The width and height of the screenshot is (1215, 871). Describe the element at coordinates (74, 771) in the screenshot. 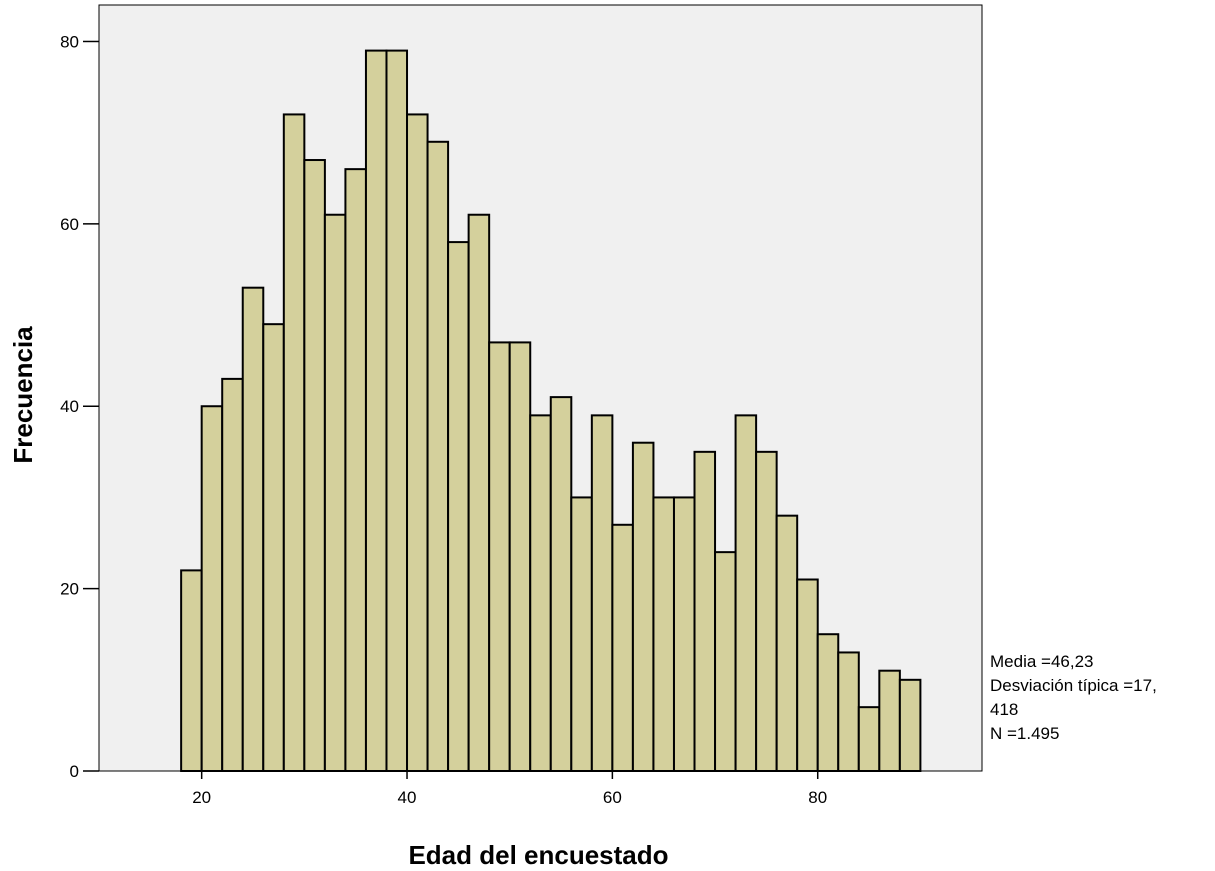

I see `y-tick-label: 0` at that location.